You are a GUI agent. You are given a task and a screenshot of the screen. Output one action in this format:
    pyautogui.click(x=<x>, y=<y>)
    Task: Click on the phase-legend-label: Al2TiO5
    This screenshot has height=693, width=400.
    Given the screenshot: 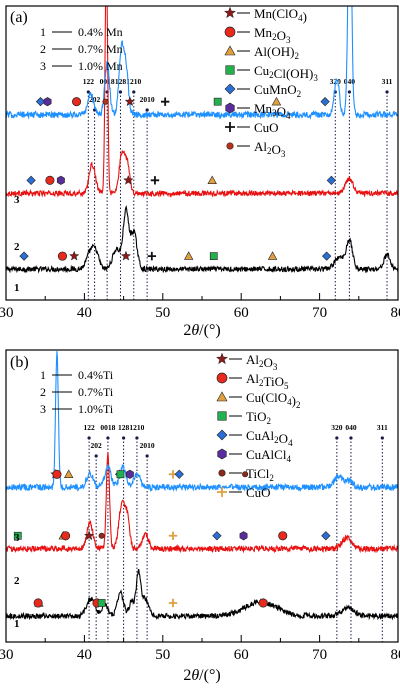 What is the action you would take?
    pyautogui.click(x=267, y=381)
    